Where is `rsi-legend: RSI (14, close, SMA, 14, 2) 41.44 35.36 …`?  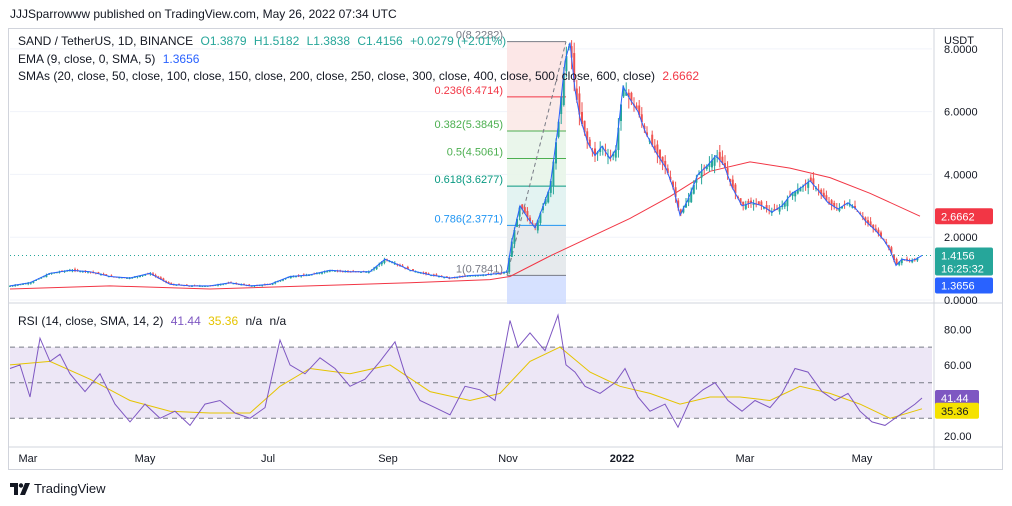
rsi-legend: RSI (14, close, SMA, 14, 2) 41.44 35.36 … is located at coordinates (154, 321).